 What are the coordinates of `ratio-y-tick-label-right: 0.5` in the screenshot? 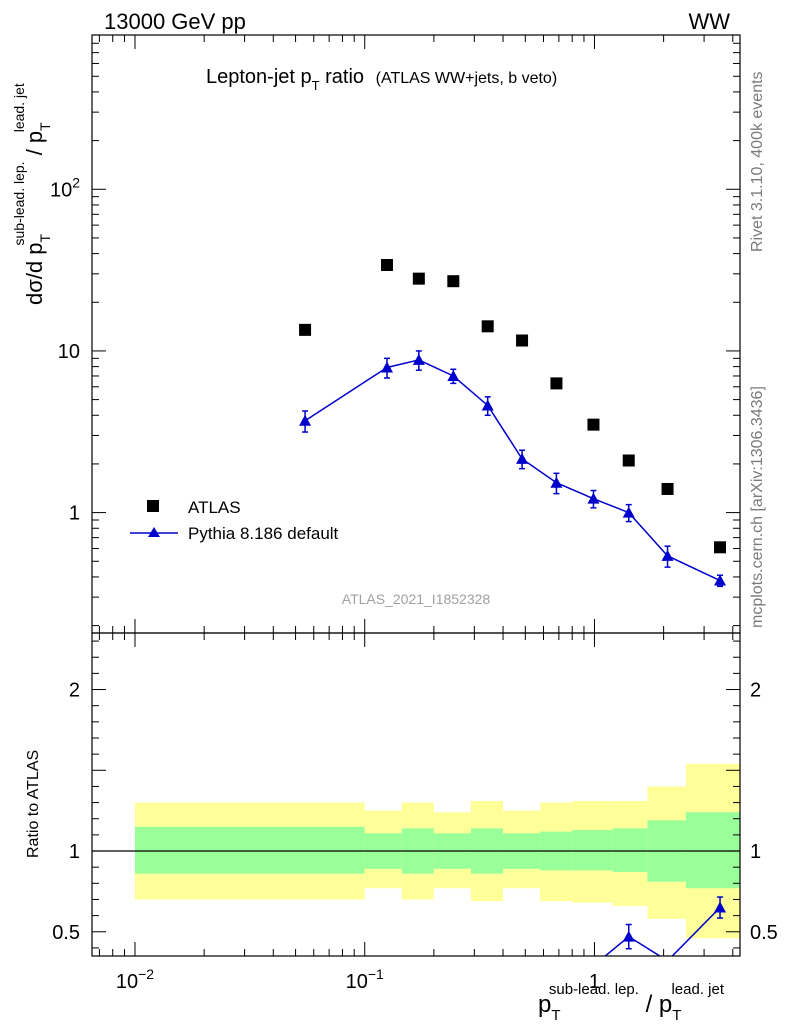 It's located at (764, 933).